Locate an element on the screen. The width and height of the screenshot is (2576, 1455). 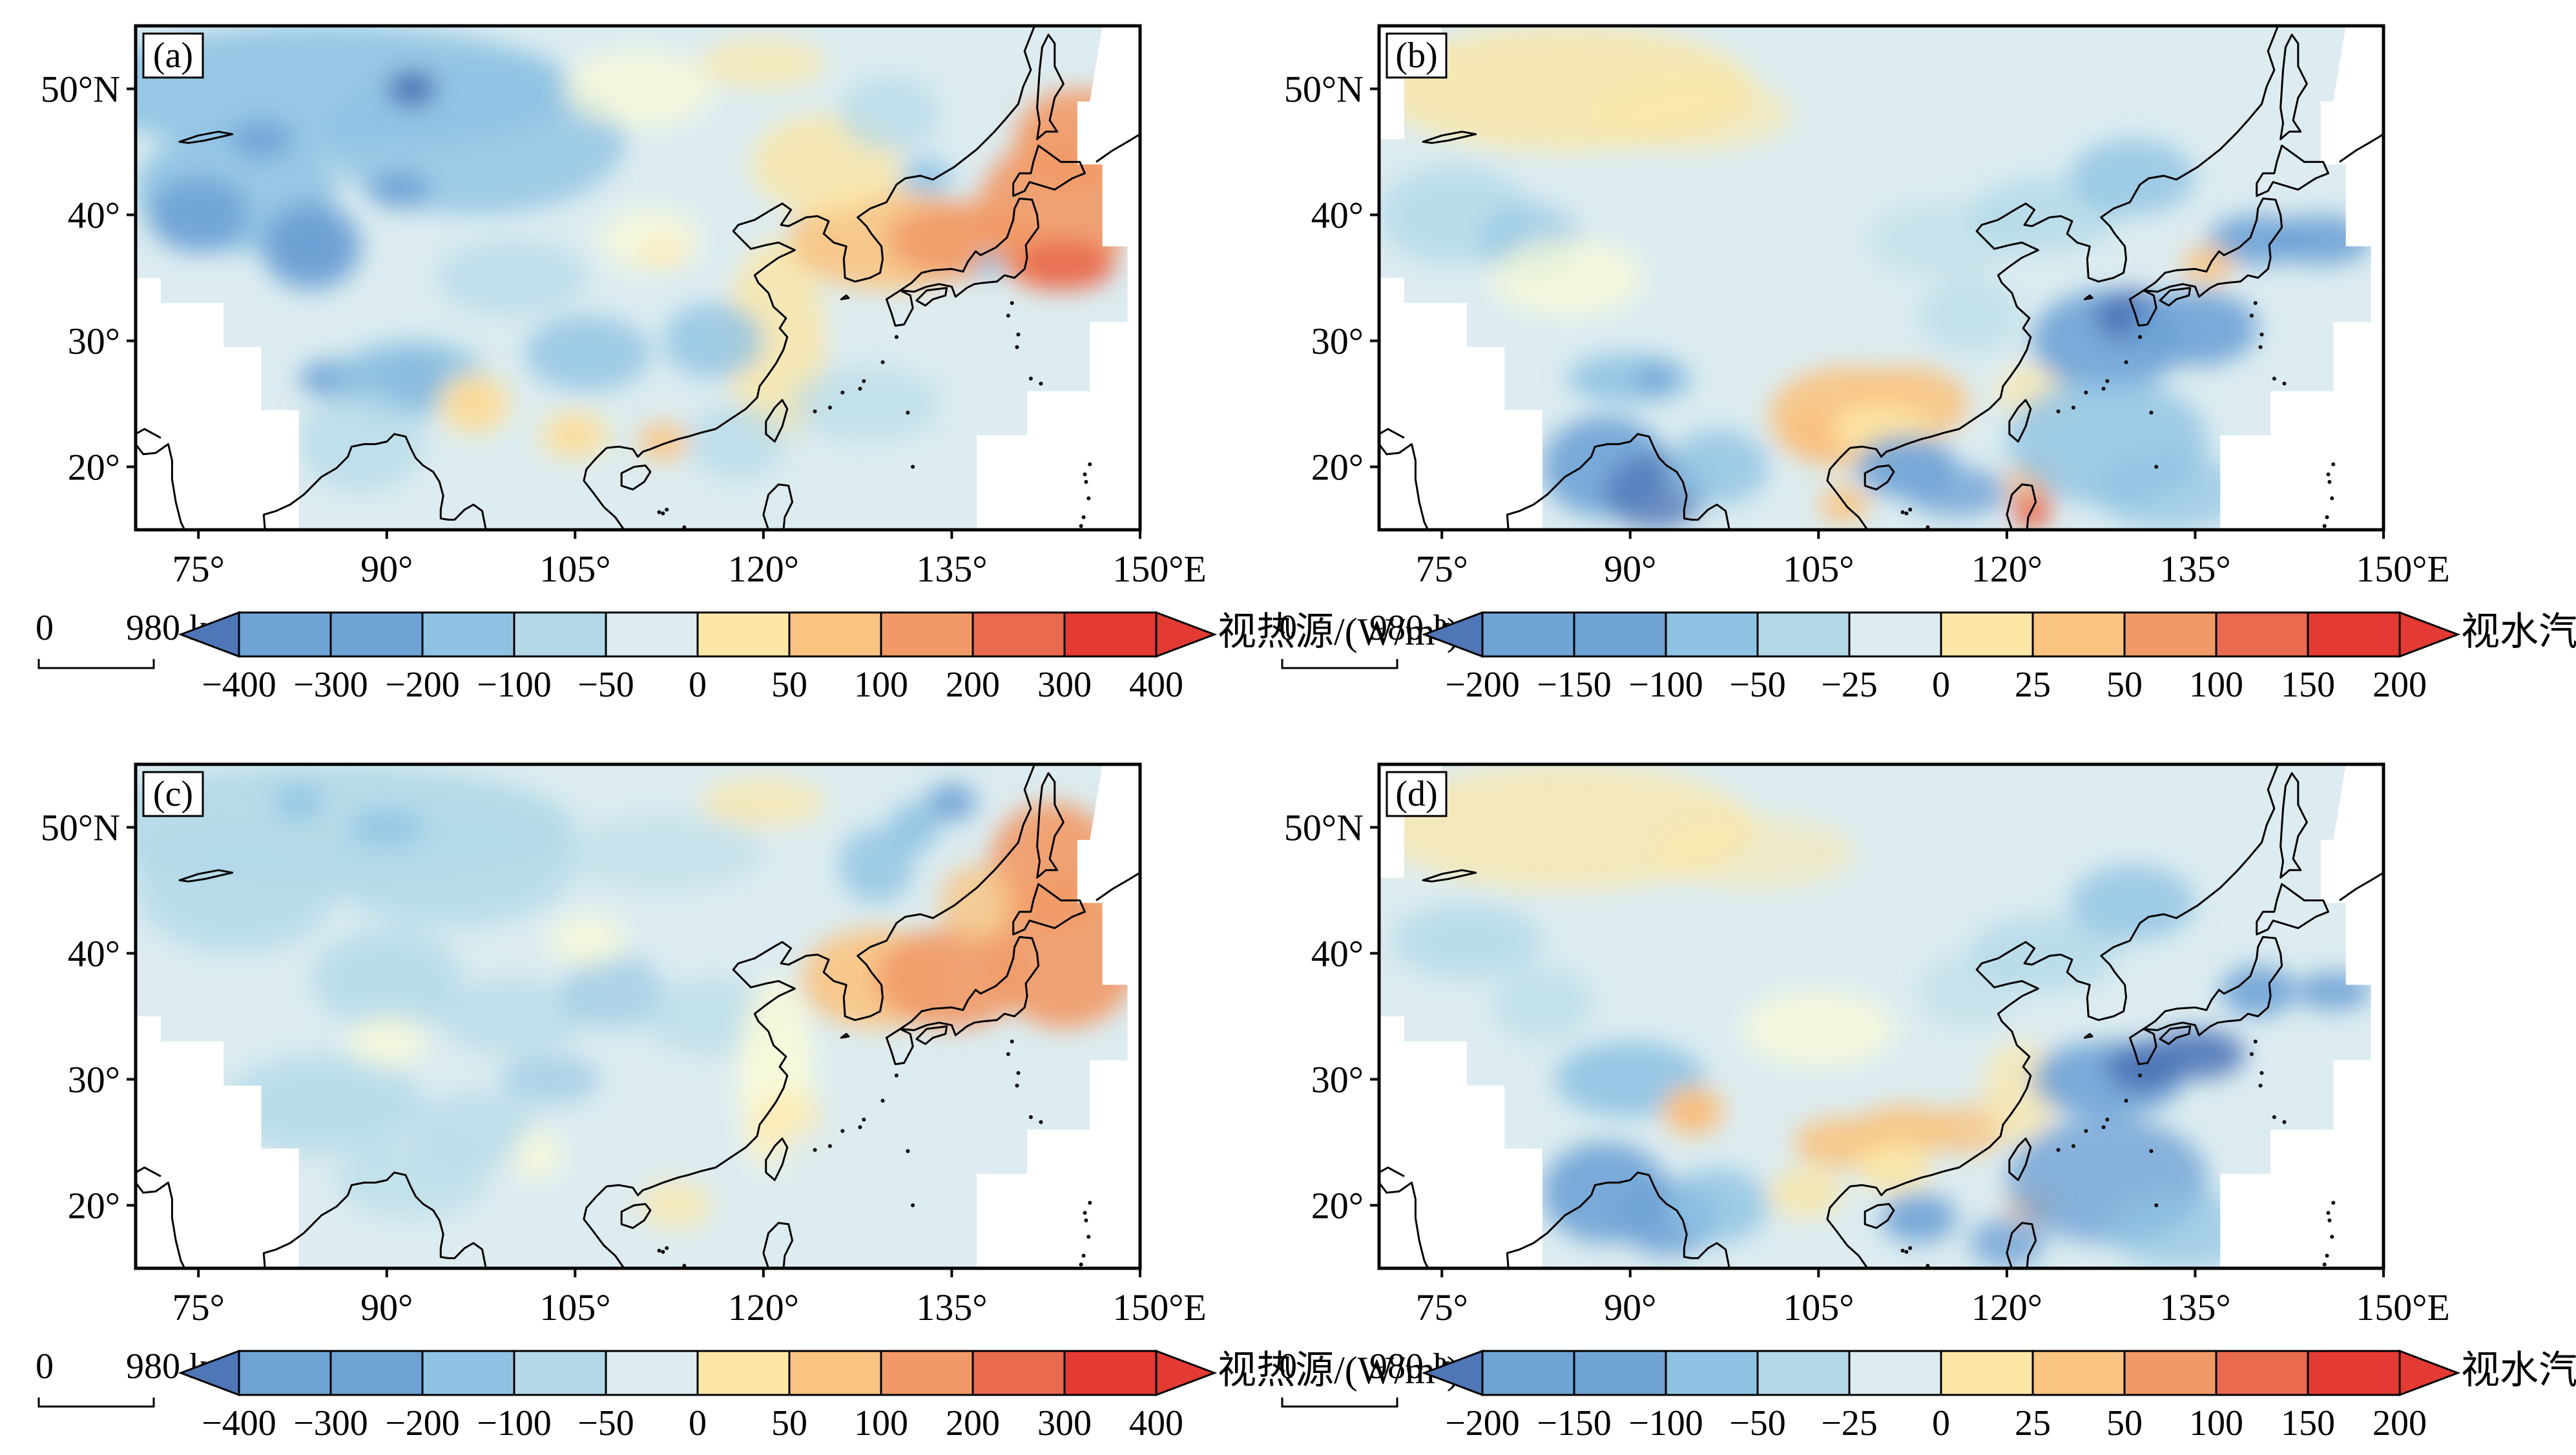
y-tick-label: 30° is located at coordinates (94, 1080).